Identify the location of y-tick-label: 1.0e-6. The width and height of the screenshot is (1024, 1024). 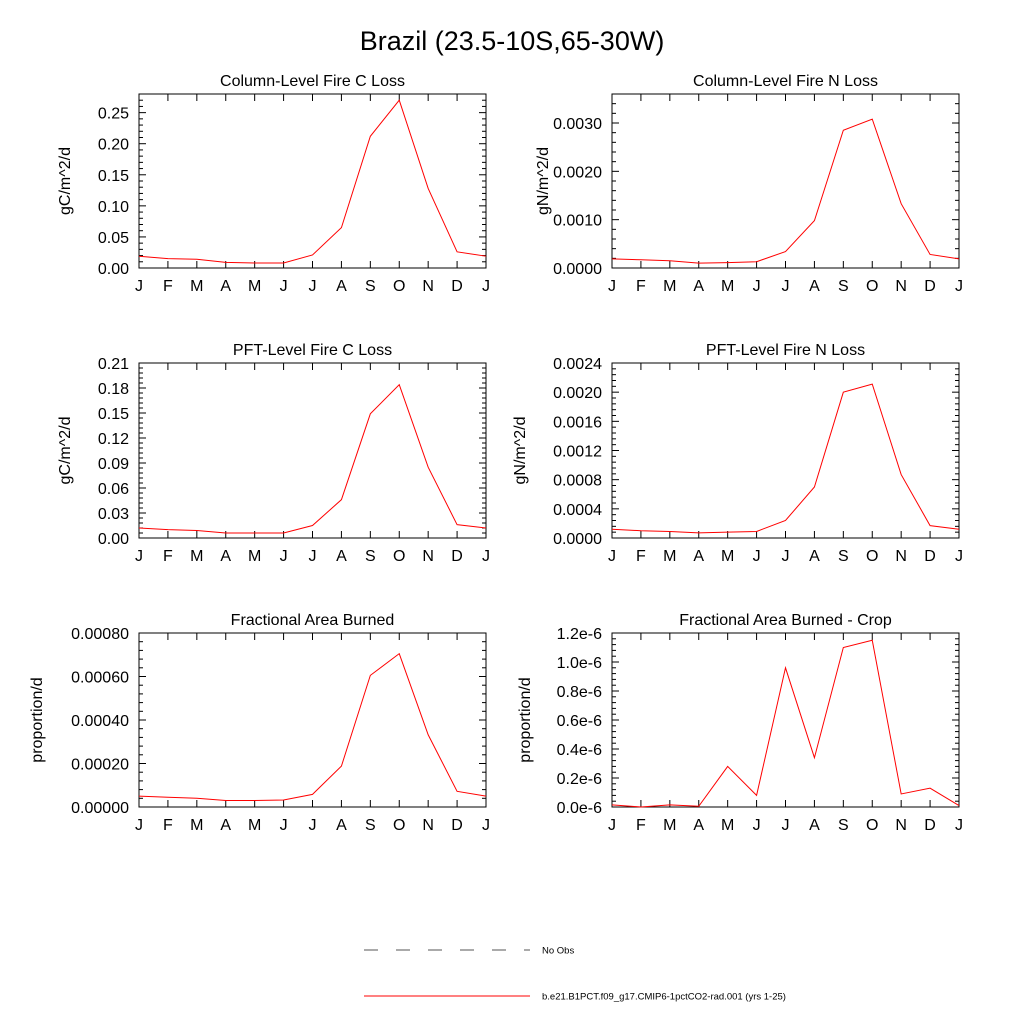
(579, 663).